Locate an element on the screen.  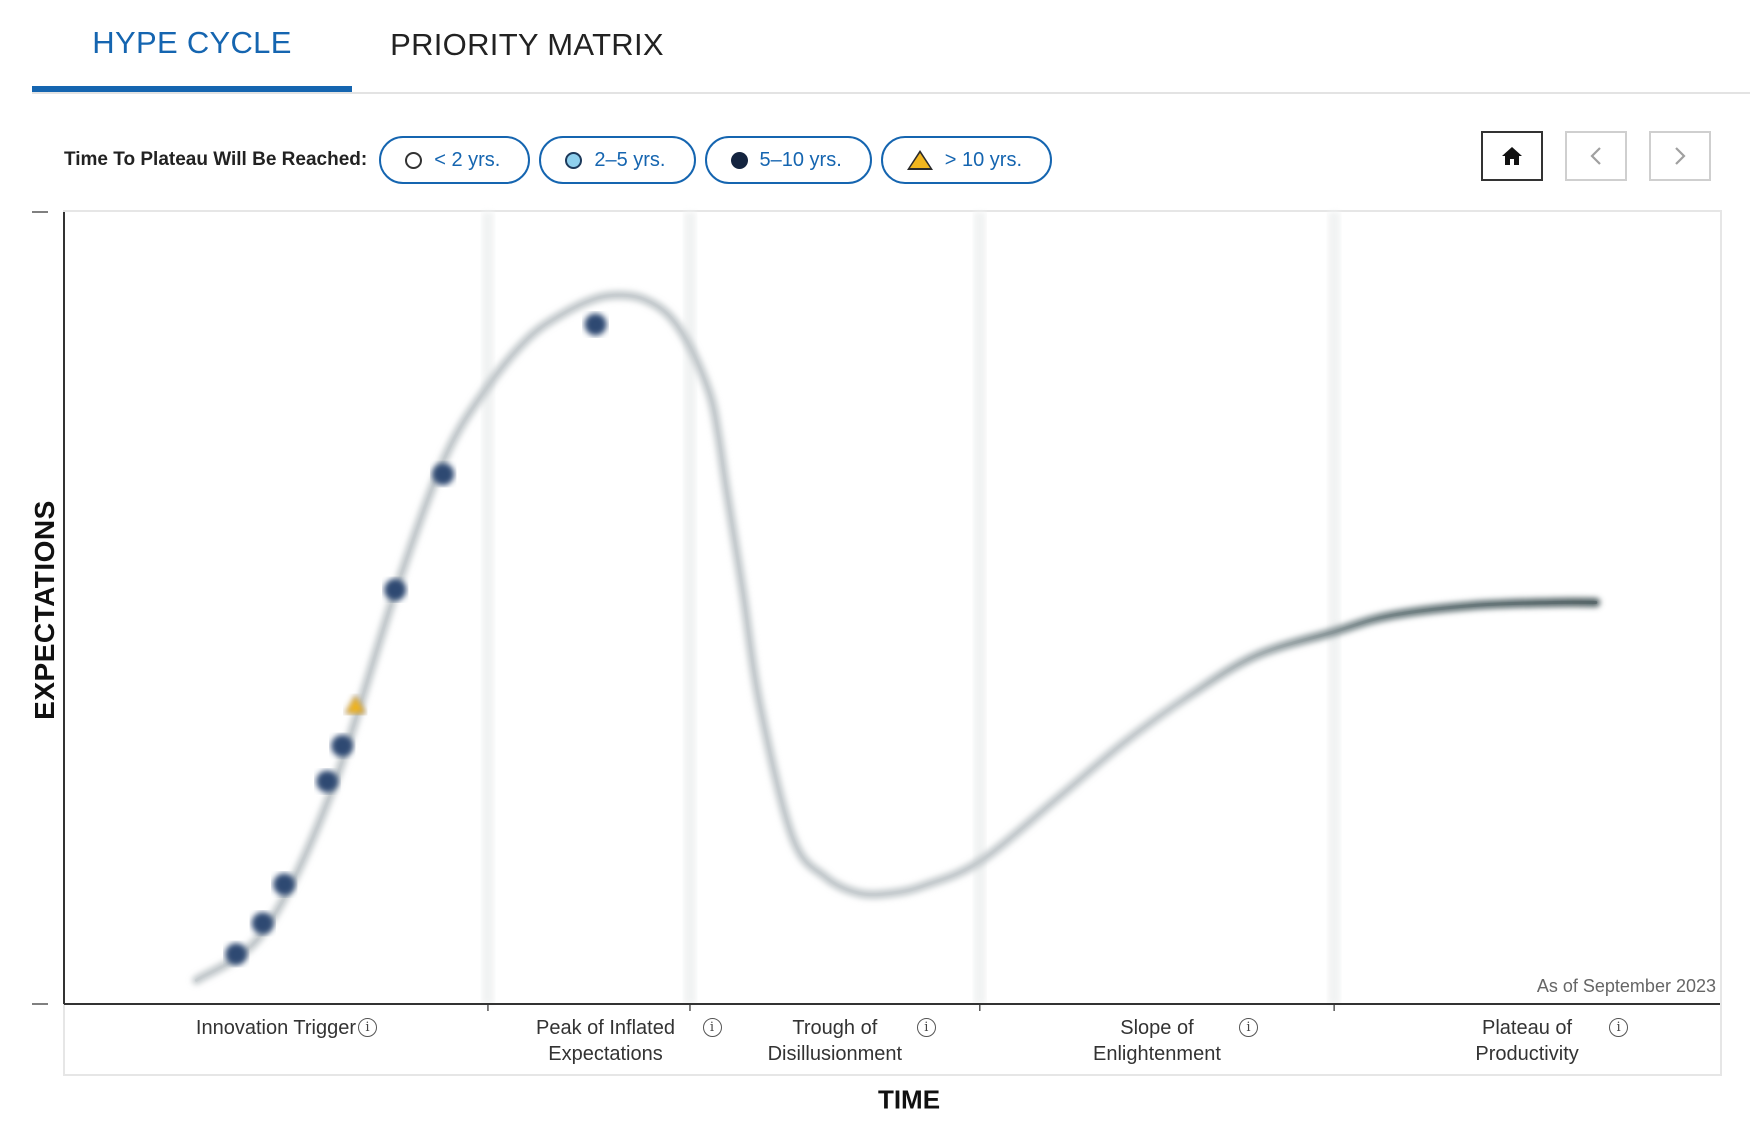
legend-filter-lt2: < 2 yrs. is located at coordinates (455, 160).